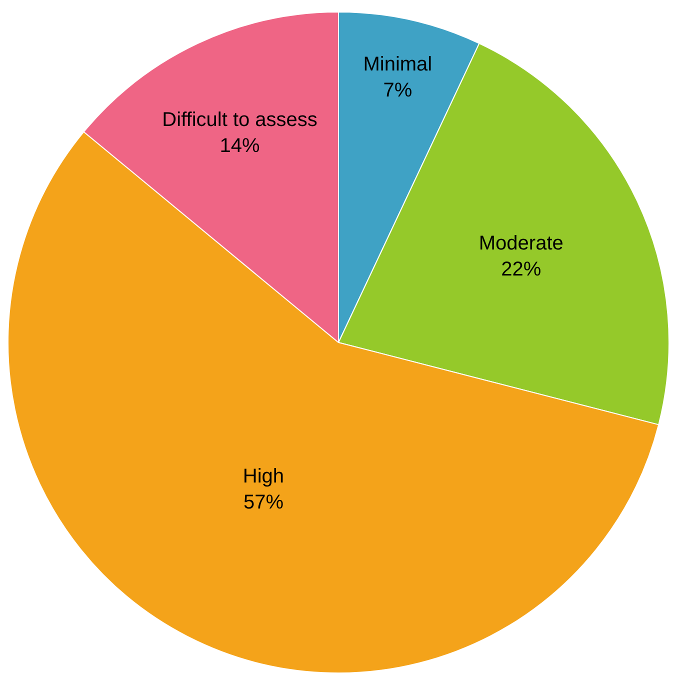  Describe the element at coordinates (240, 119) in the screenshot. I see `slice-label: Difficult to assess` at that location.